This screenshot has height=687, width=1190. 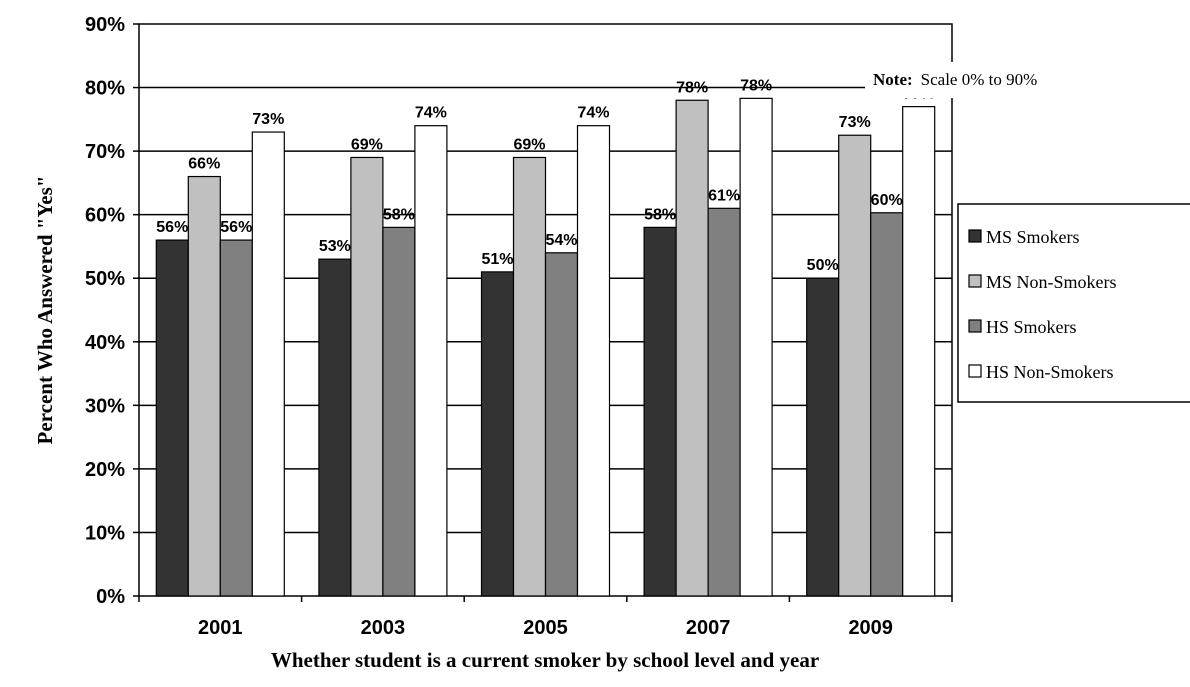 I want to click on data-label: 50%, so click(x=823, y=265).